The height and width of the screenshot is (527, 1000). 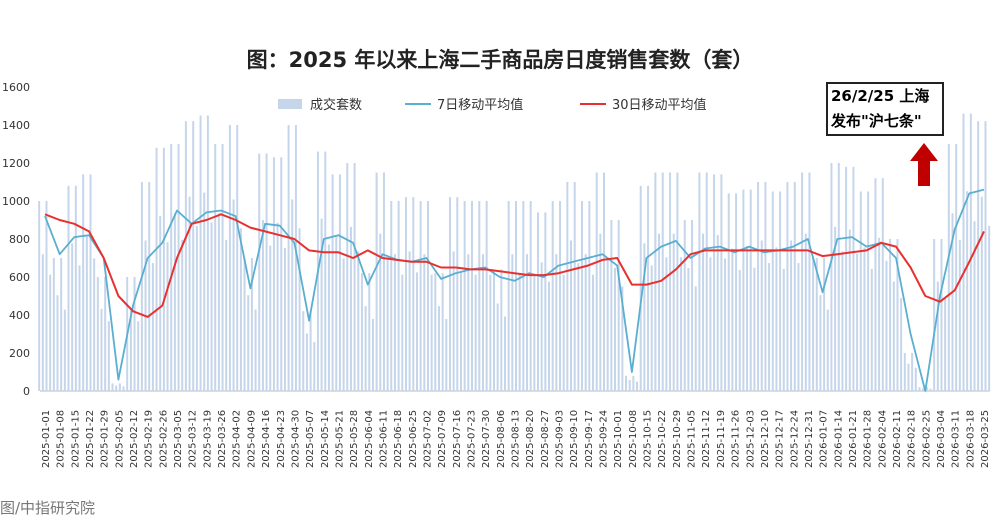 What do you see at coordinates (295, 439) in the screenshot?
I see `x-tick-label: 2025-04-30` at bounding box center [295, 439].